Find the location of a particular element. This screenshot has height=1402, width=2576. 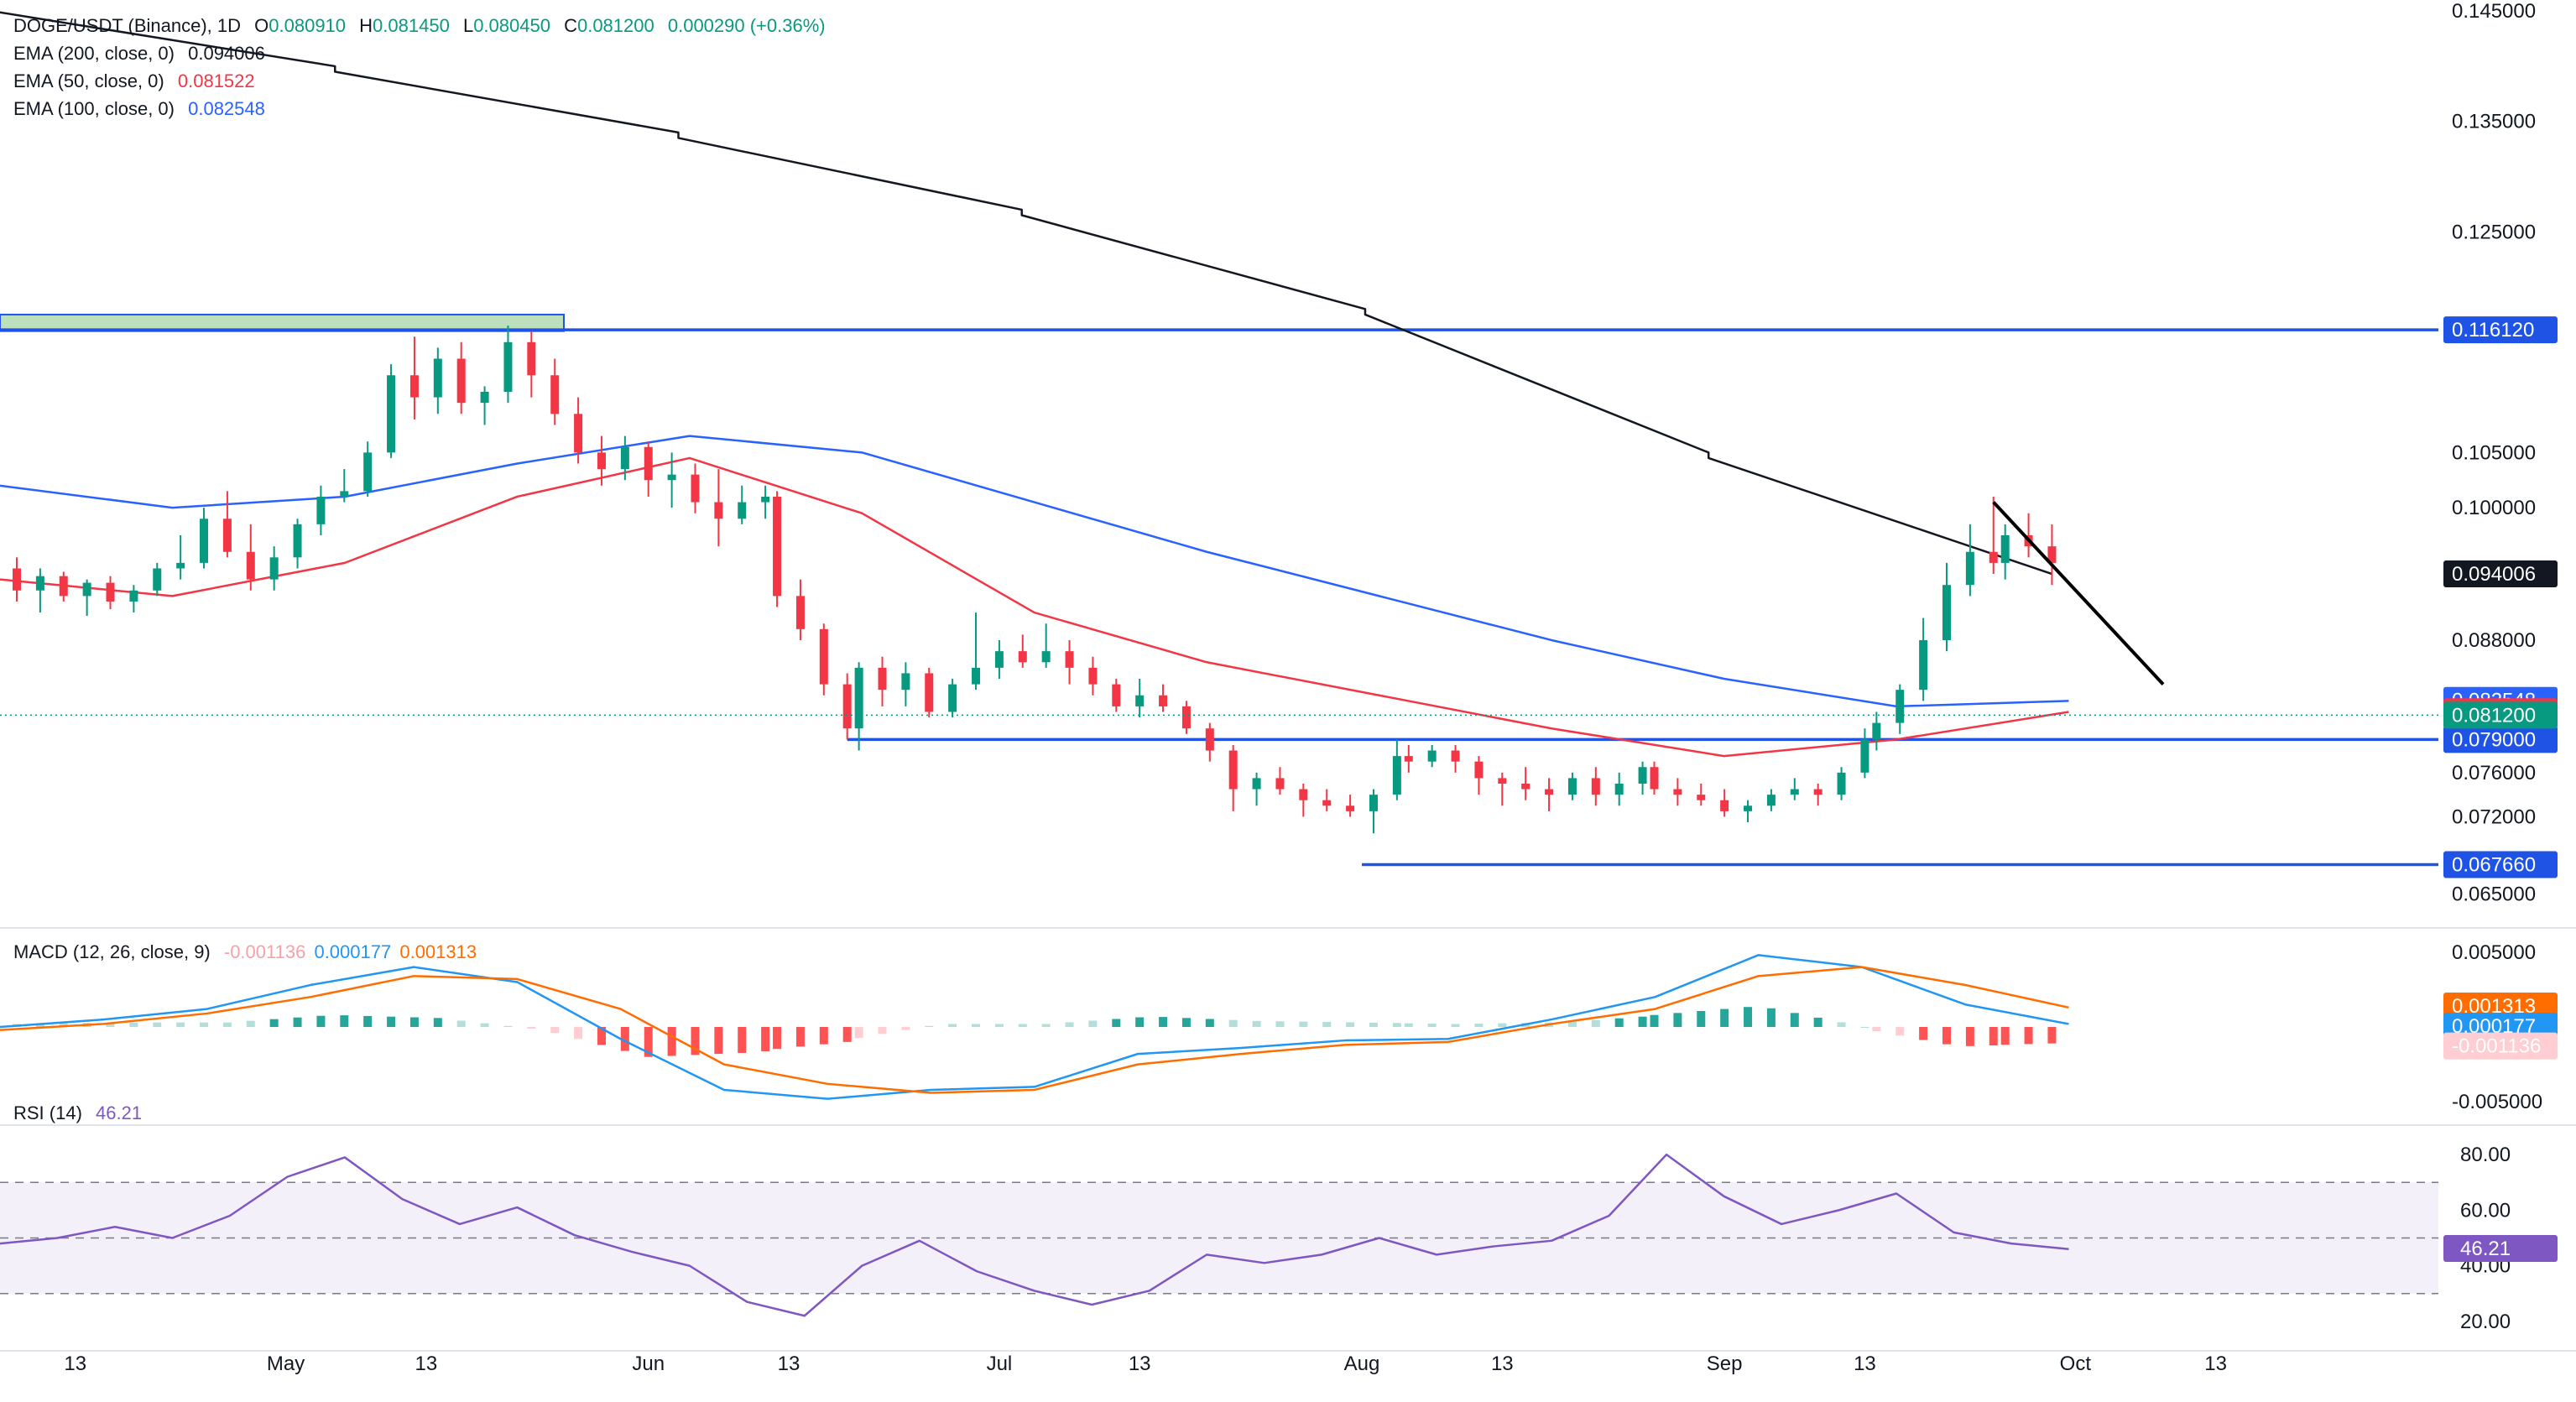

price-axis-tick: 0.125000 is located at coordinates (2494, 232).